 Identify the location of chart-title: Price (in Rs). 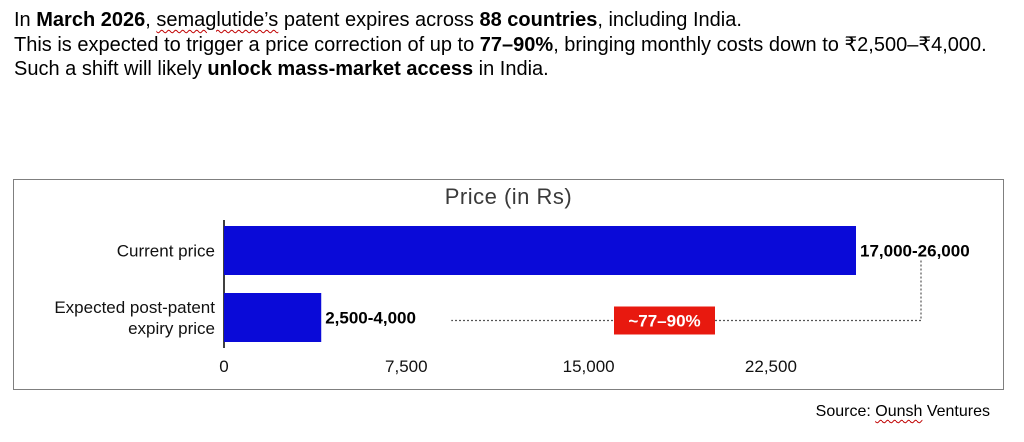
(508, 196).